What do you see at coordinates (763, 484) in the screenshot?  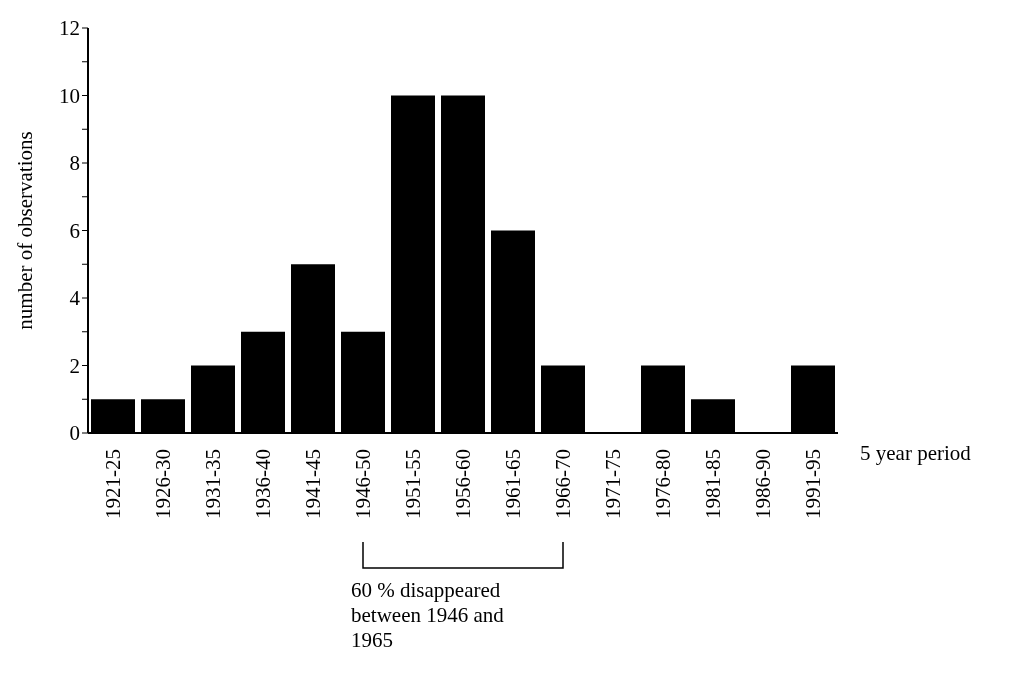 I see `x-tick-label: 1986-90` at bounding box center [763, 484].